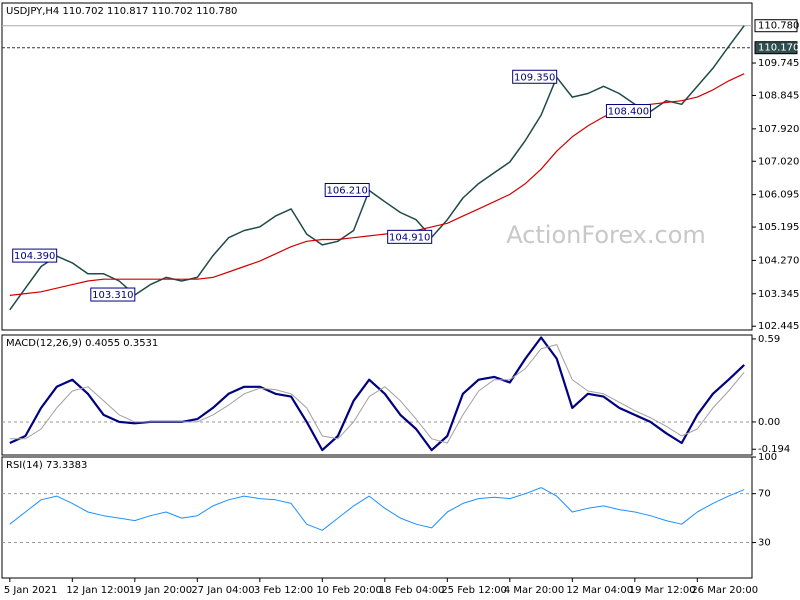  Describe the element at coordinates (599, 590) in the screenshot. I see `x-tick-label: 12 Mar 04:00` at that location.